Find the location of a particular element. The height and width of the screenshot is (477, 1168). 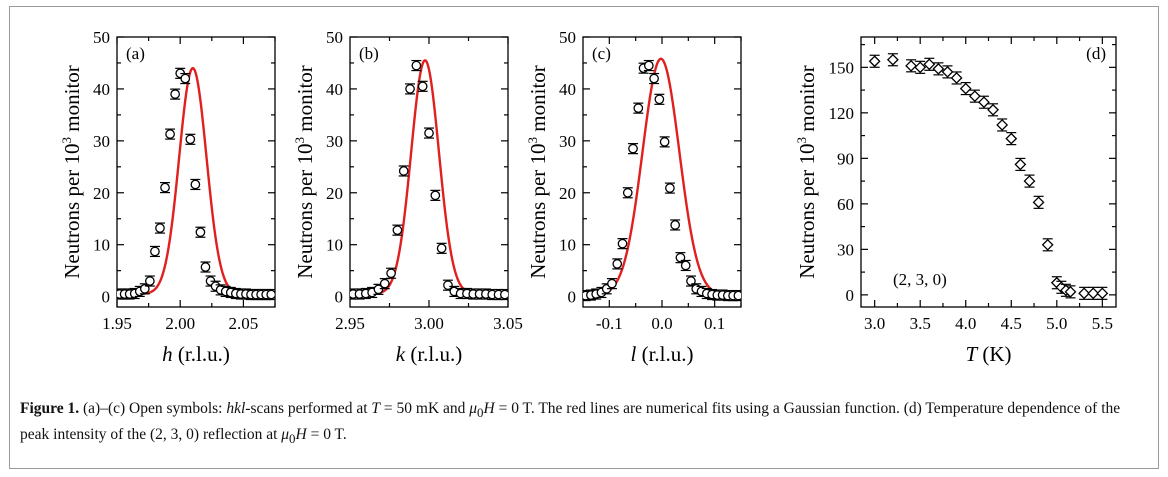

panel-label: (a) is located at coordinates (135, 53).